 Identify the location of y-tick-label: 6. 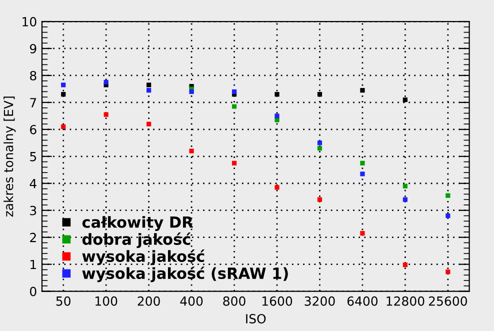
(33, 129).